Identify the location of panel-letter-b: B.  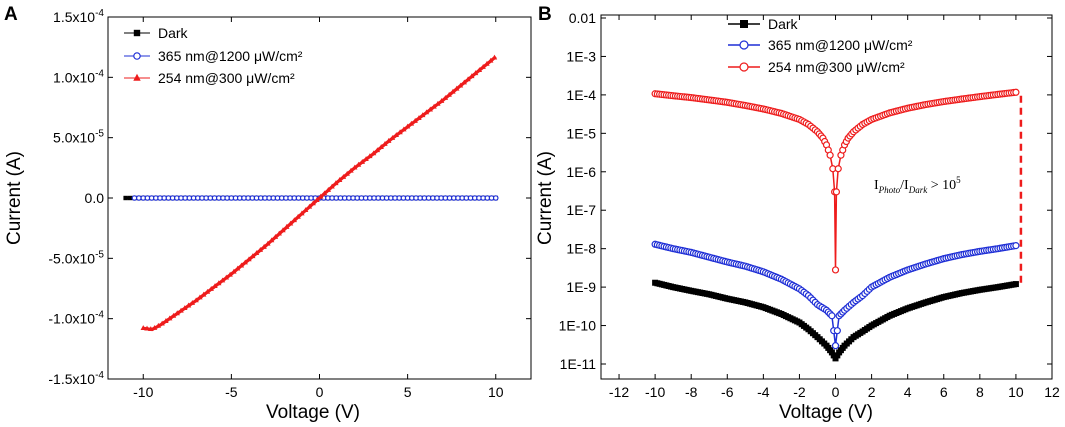
(545, 14).